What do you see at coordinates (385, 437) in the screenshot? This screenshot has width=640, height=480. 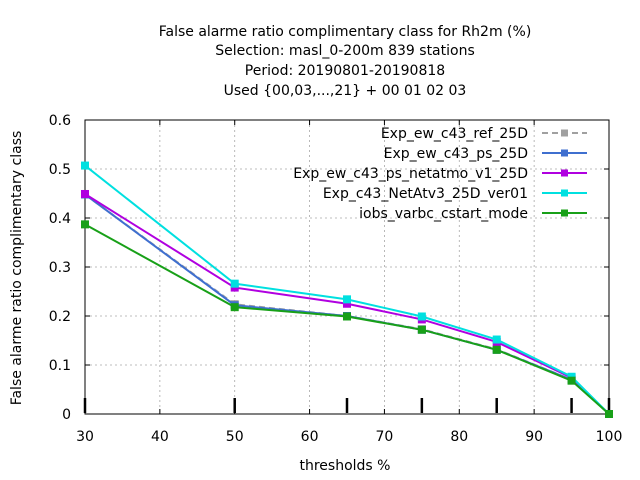 I see `x-tick-label: 70` at bounding box center [385, 437].